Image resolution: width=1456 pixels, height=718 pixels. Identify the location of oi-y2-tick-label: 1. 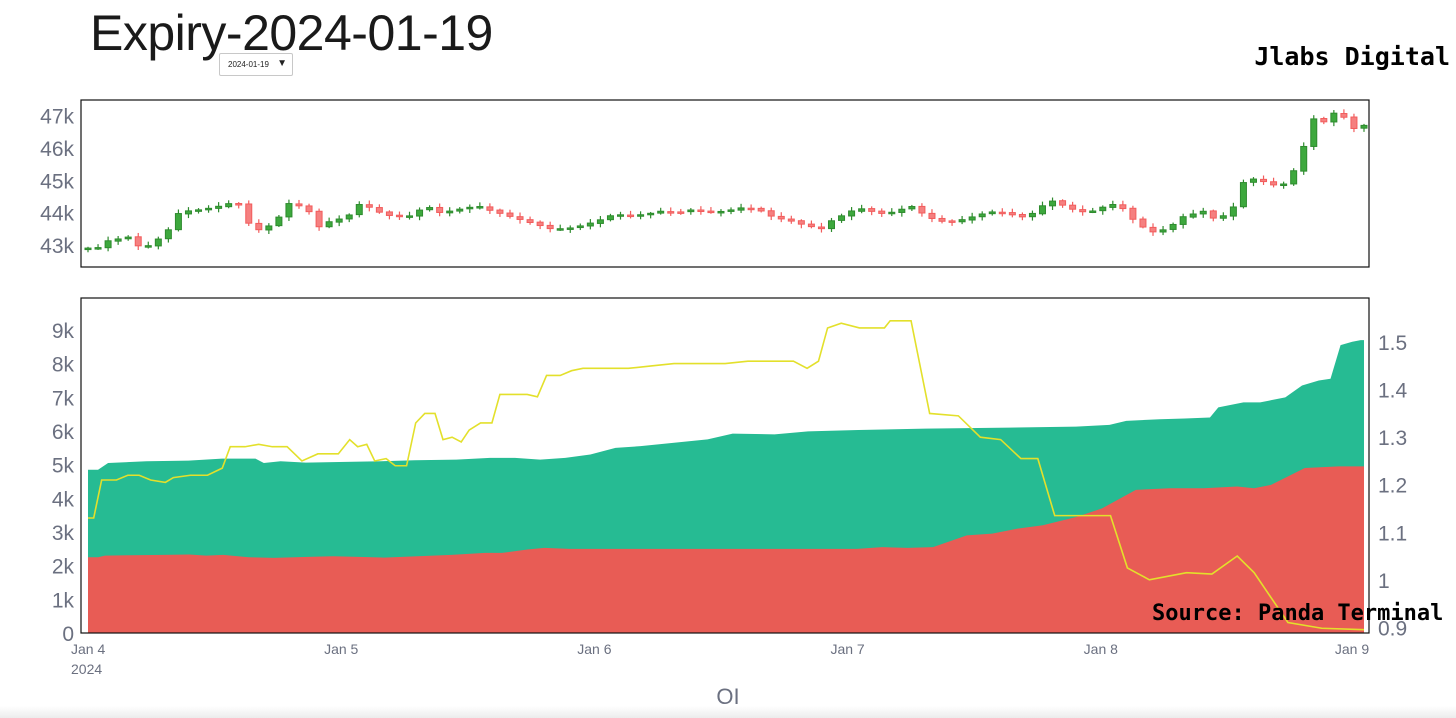
(1384, 581).